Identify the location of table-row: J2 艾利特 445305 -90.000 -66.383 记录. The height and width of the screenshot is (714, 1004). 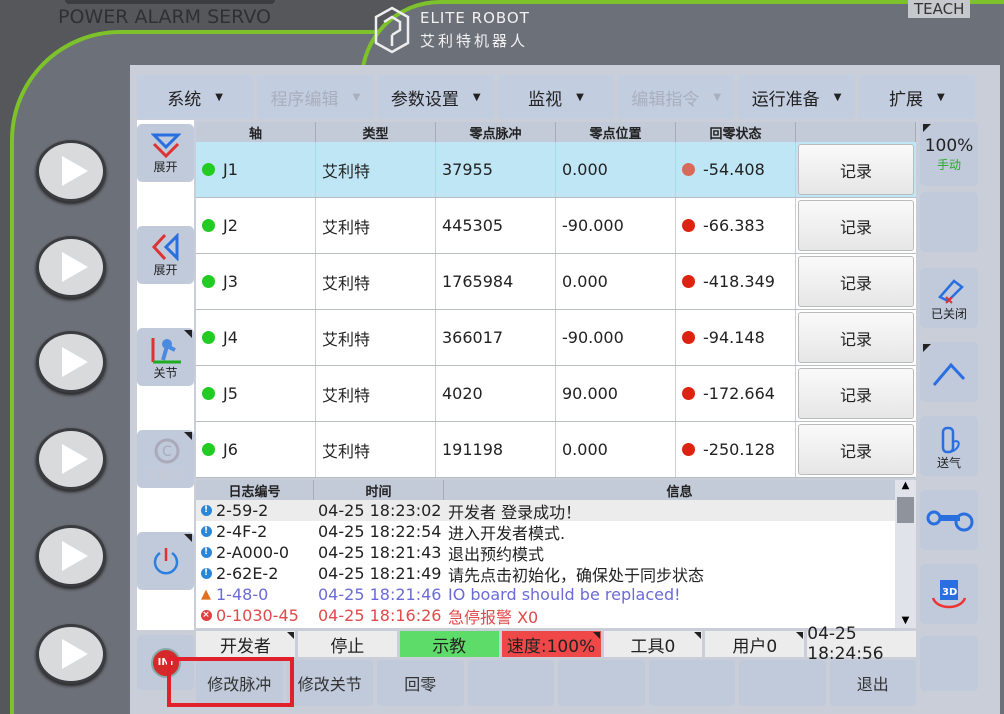
(556, 226).